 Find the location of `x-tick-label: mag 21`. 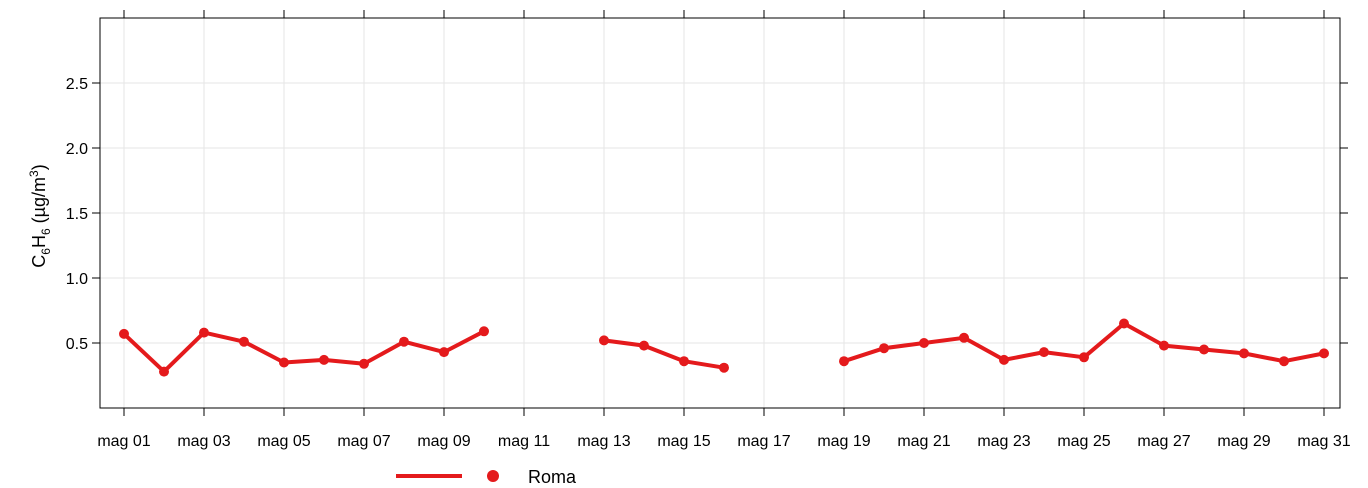

x-tick-label: mag 21 is located at coordinates (923, 441).